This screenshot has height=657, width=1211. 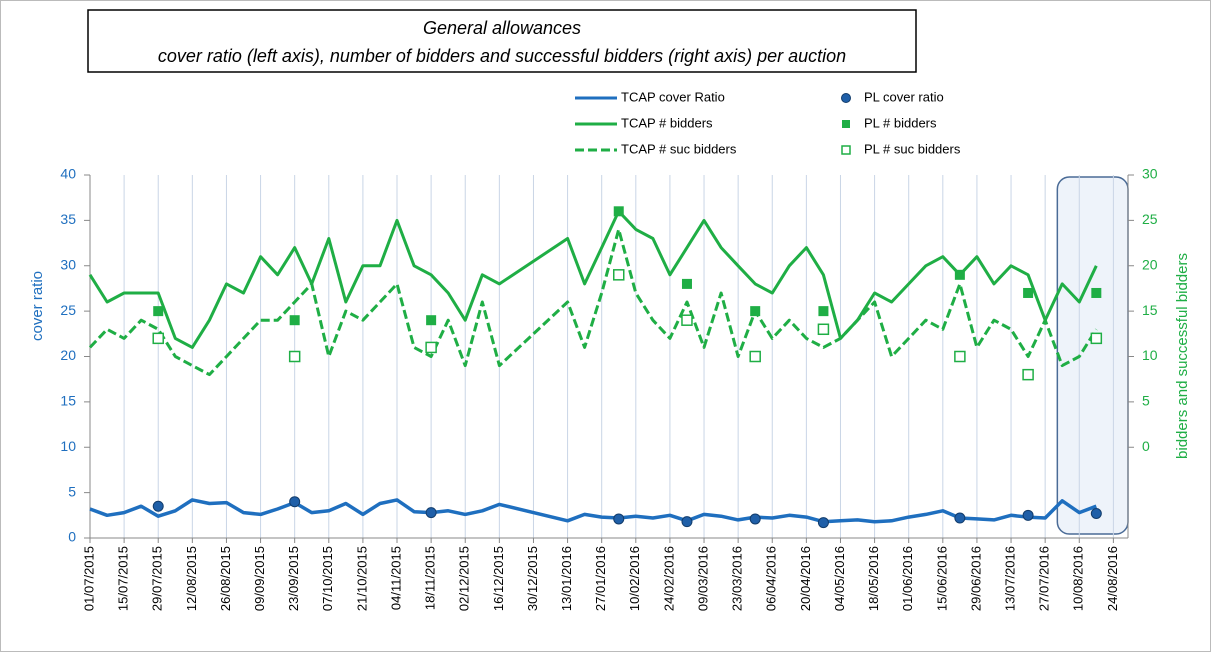 What do you see at coordinates (327, 578) in the screenshot?
I see `x-tick-label: 07/10/2015` at bounding box center [327, 578].